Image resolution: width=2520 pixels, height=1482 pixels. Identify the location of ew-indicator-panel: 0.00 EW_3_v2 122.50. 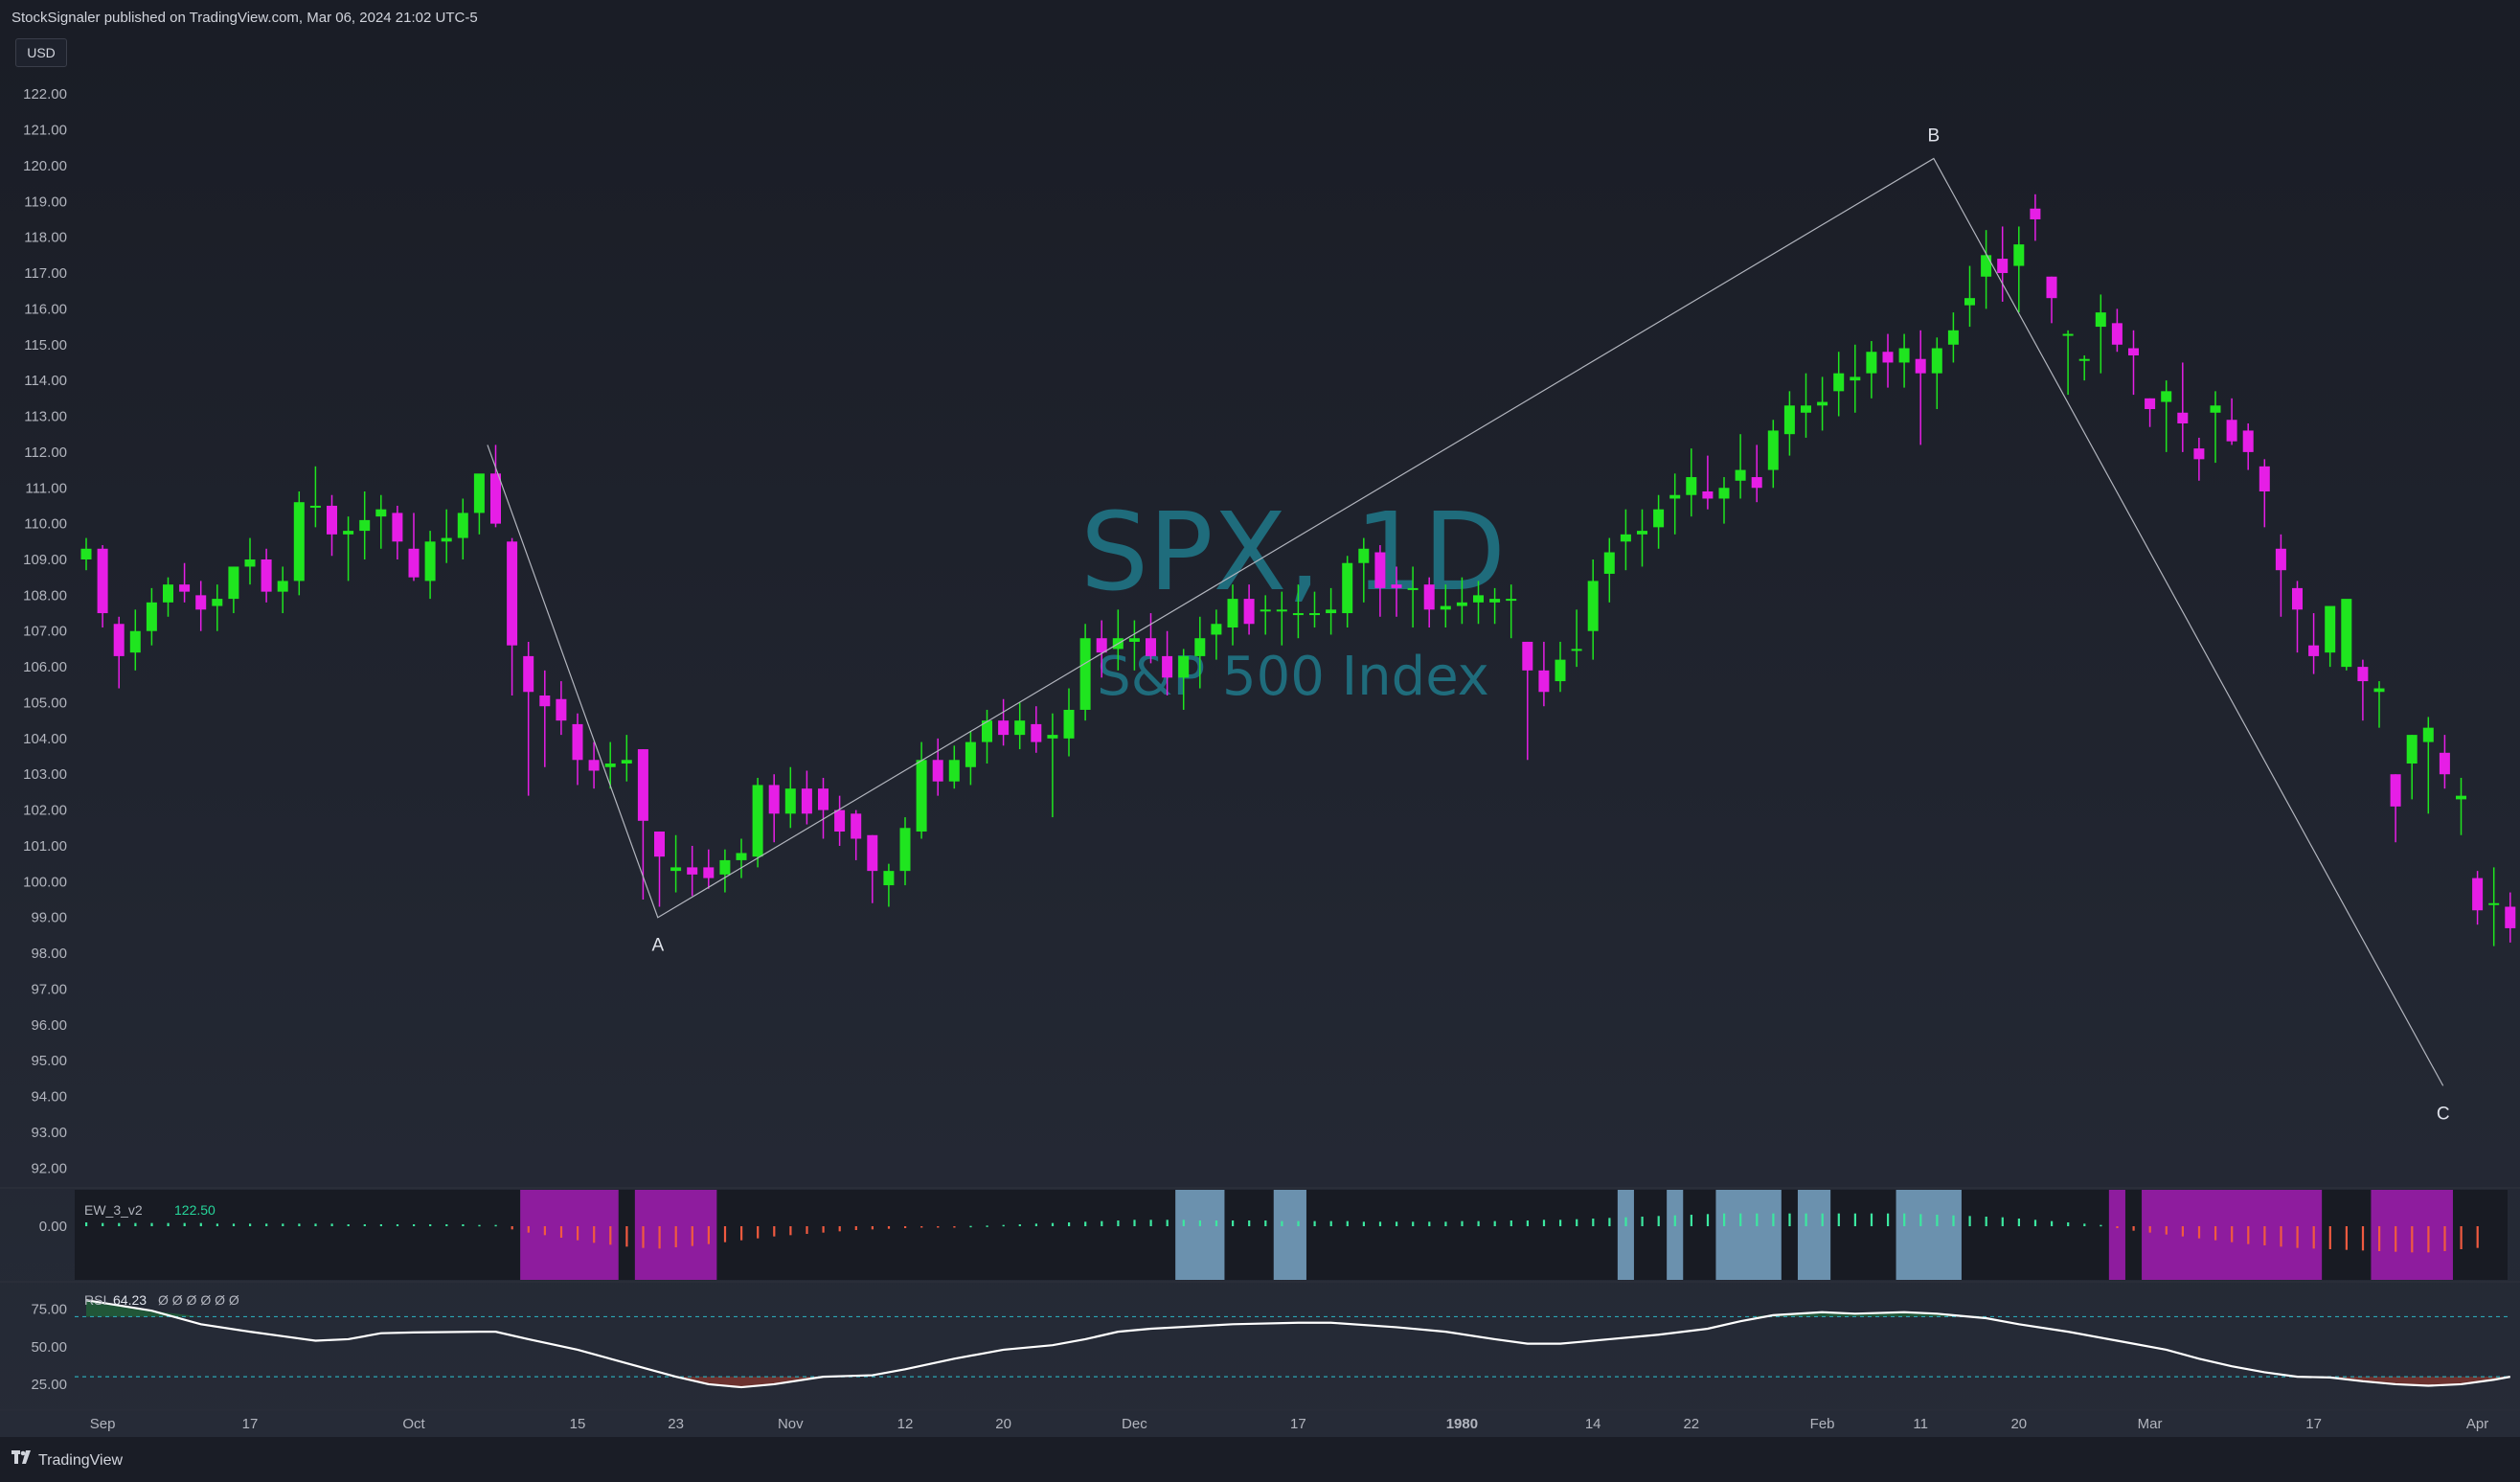
(1260, 1233).